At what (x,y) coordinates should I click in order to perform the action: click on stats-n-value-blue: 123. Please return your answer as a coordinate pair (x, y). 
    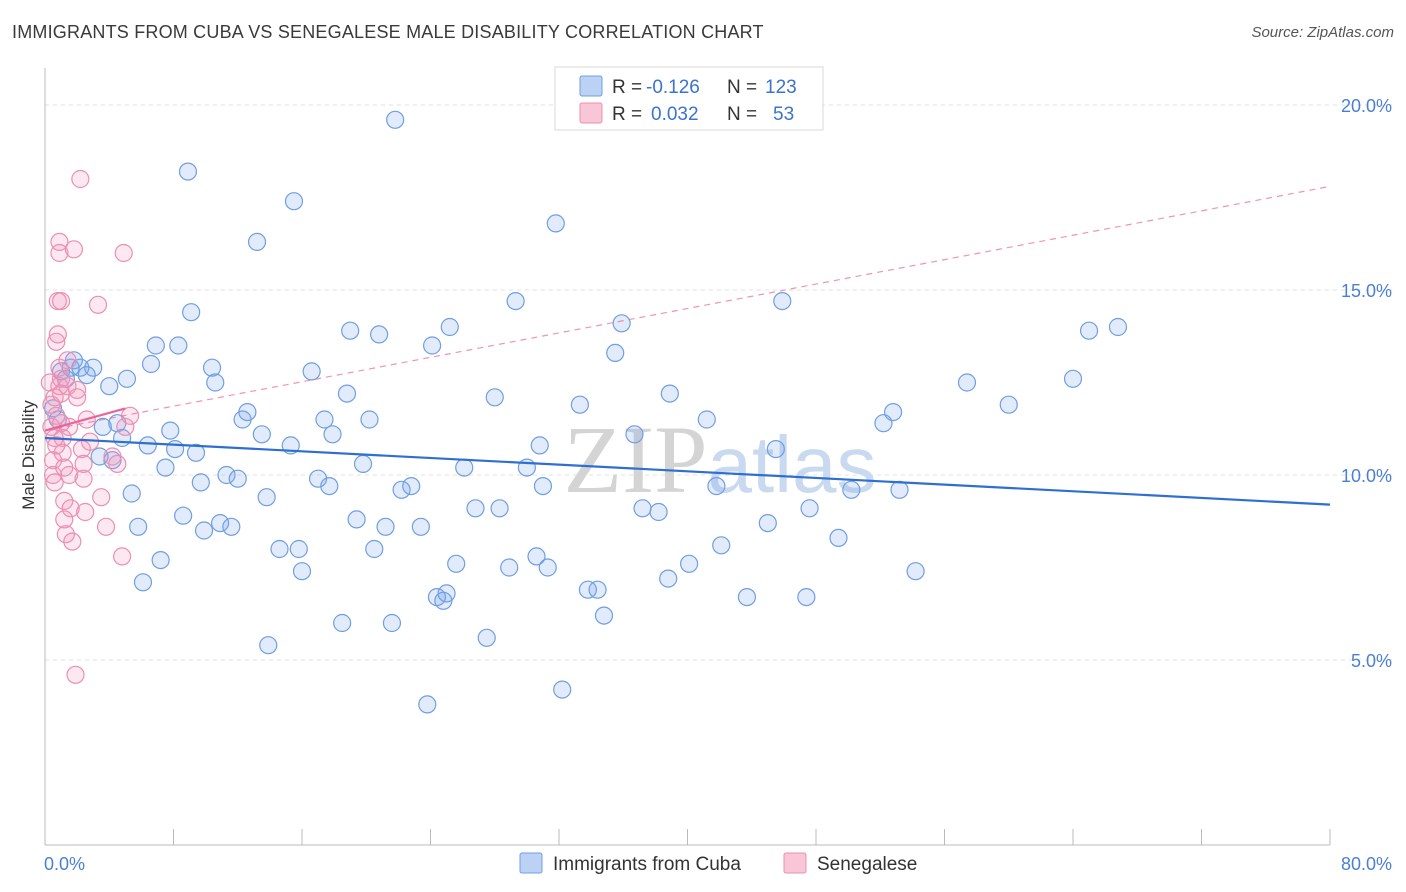
    Looking at the image, I should click on (781, 87).